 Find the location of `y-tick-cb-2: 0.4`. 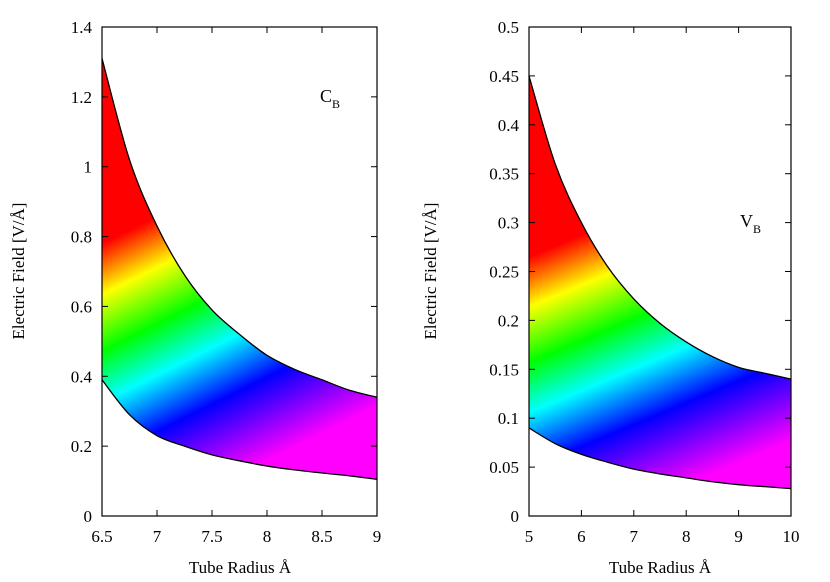

y-tick-cb-2: 0.4 is located at coordinates (224, 376).